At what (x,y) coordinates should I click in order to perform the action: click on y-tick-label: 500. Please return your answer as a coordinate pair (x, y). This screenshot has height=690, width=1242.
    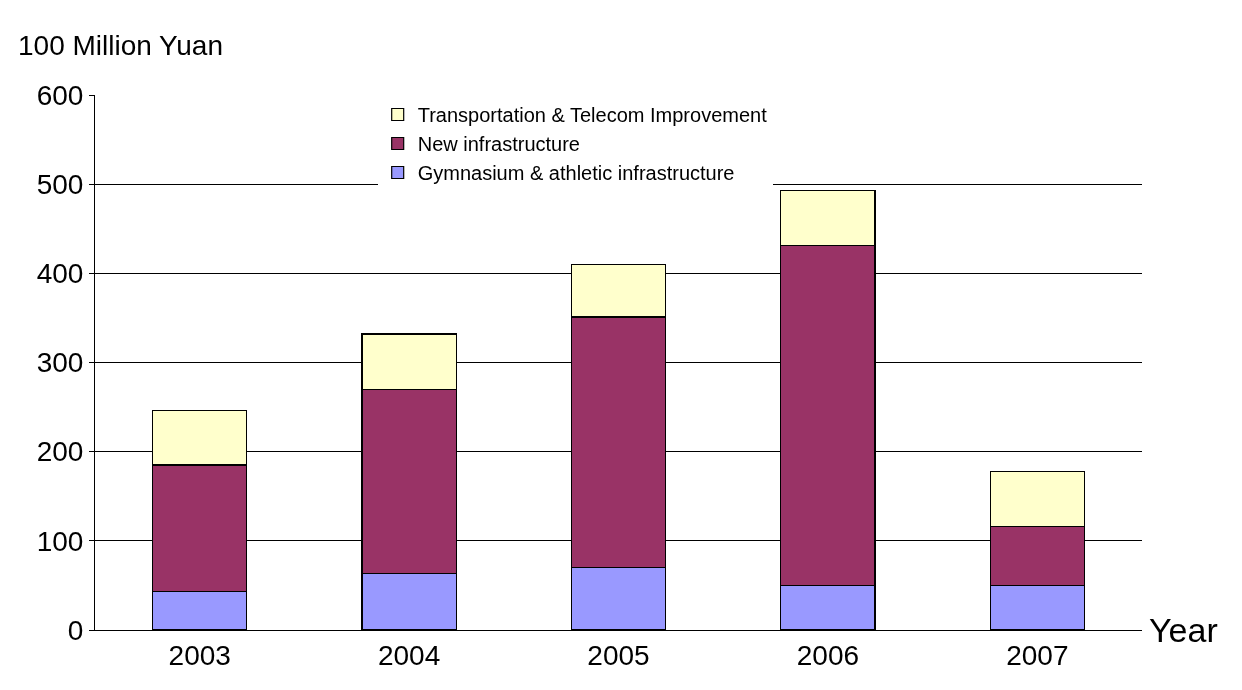
    Looking at the image, I should click on (60, 184).